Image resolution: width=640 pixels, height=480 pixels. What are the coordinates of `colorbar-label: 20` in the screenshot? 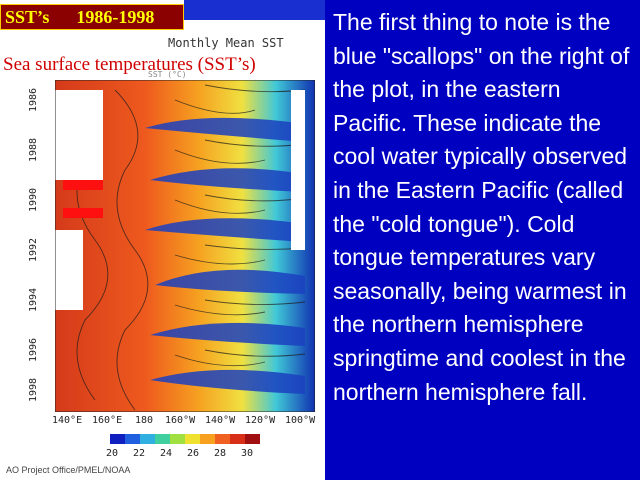 It's located at (112, 453).